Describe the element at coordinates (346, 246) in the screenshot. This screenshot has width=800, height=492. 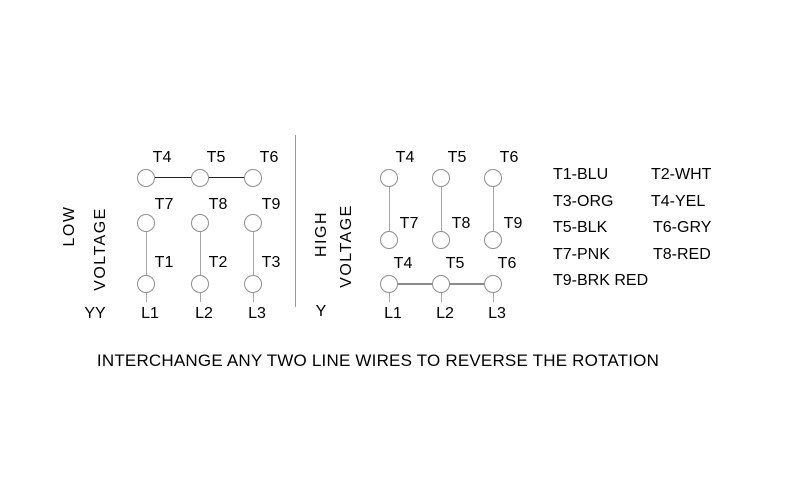
I see `high-section-label-voltage: VOLTAGE` at that location.